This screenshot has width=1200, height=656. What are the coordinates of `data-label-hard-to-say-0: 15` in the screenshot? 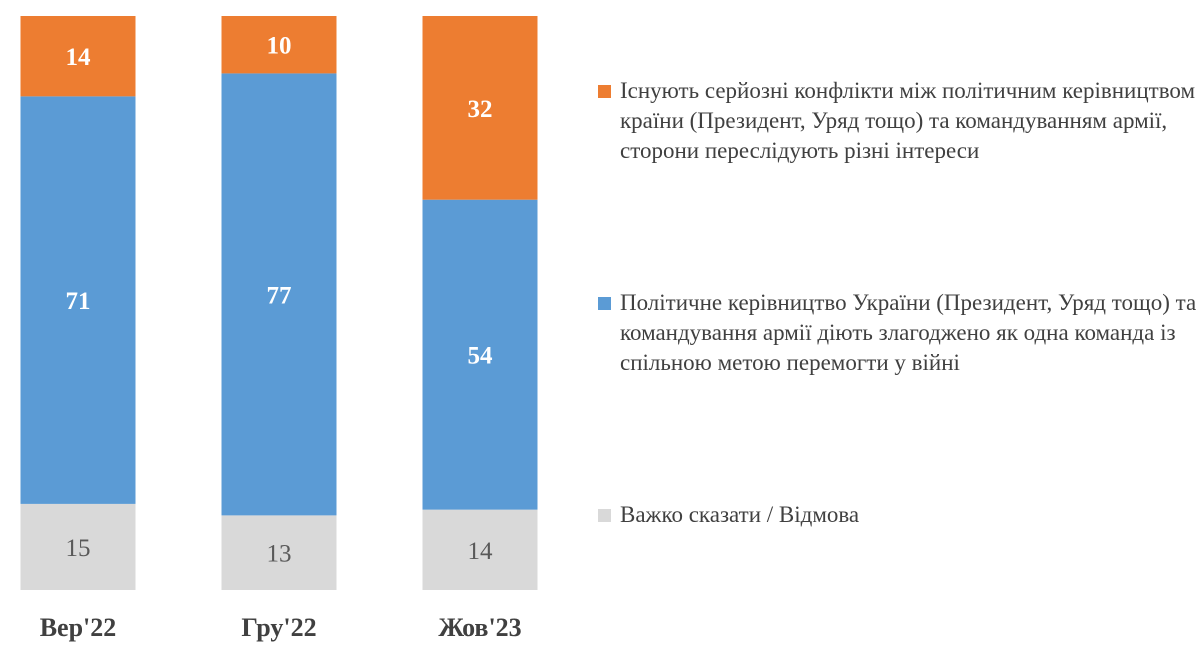 It's located at (78, 548).